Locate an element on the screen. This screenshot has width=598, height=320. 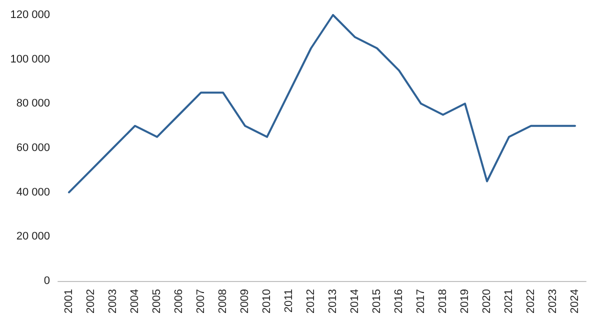
x-tick-label: 2014 is located at coordinates (355, 301).